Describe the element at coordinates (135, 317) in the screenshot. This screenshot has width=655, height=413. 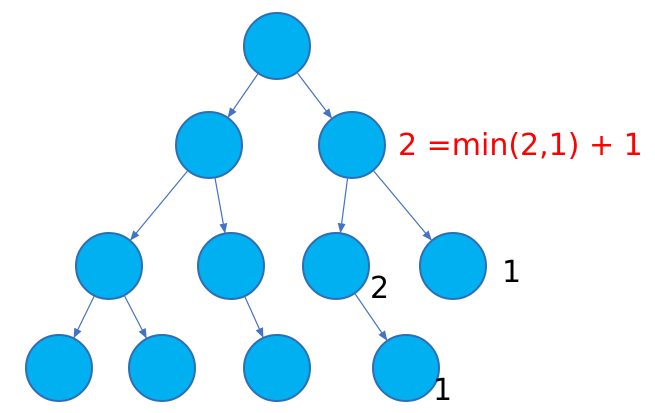
I see `edge-n4-n9` at that location.